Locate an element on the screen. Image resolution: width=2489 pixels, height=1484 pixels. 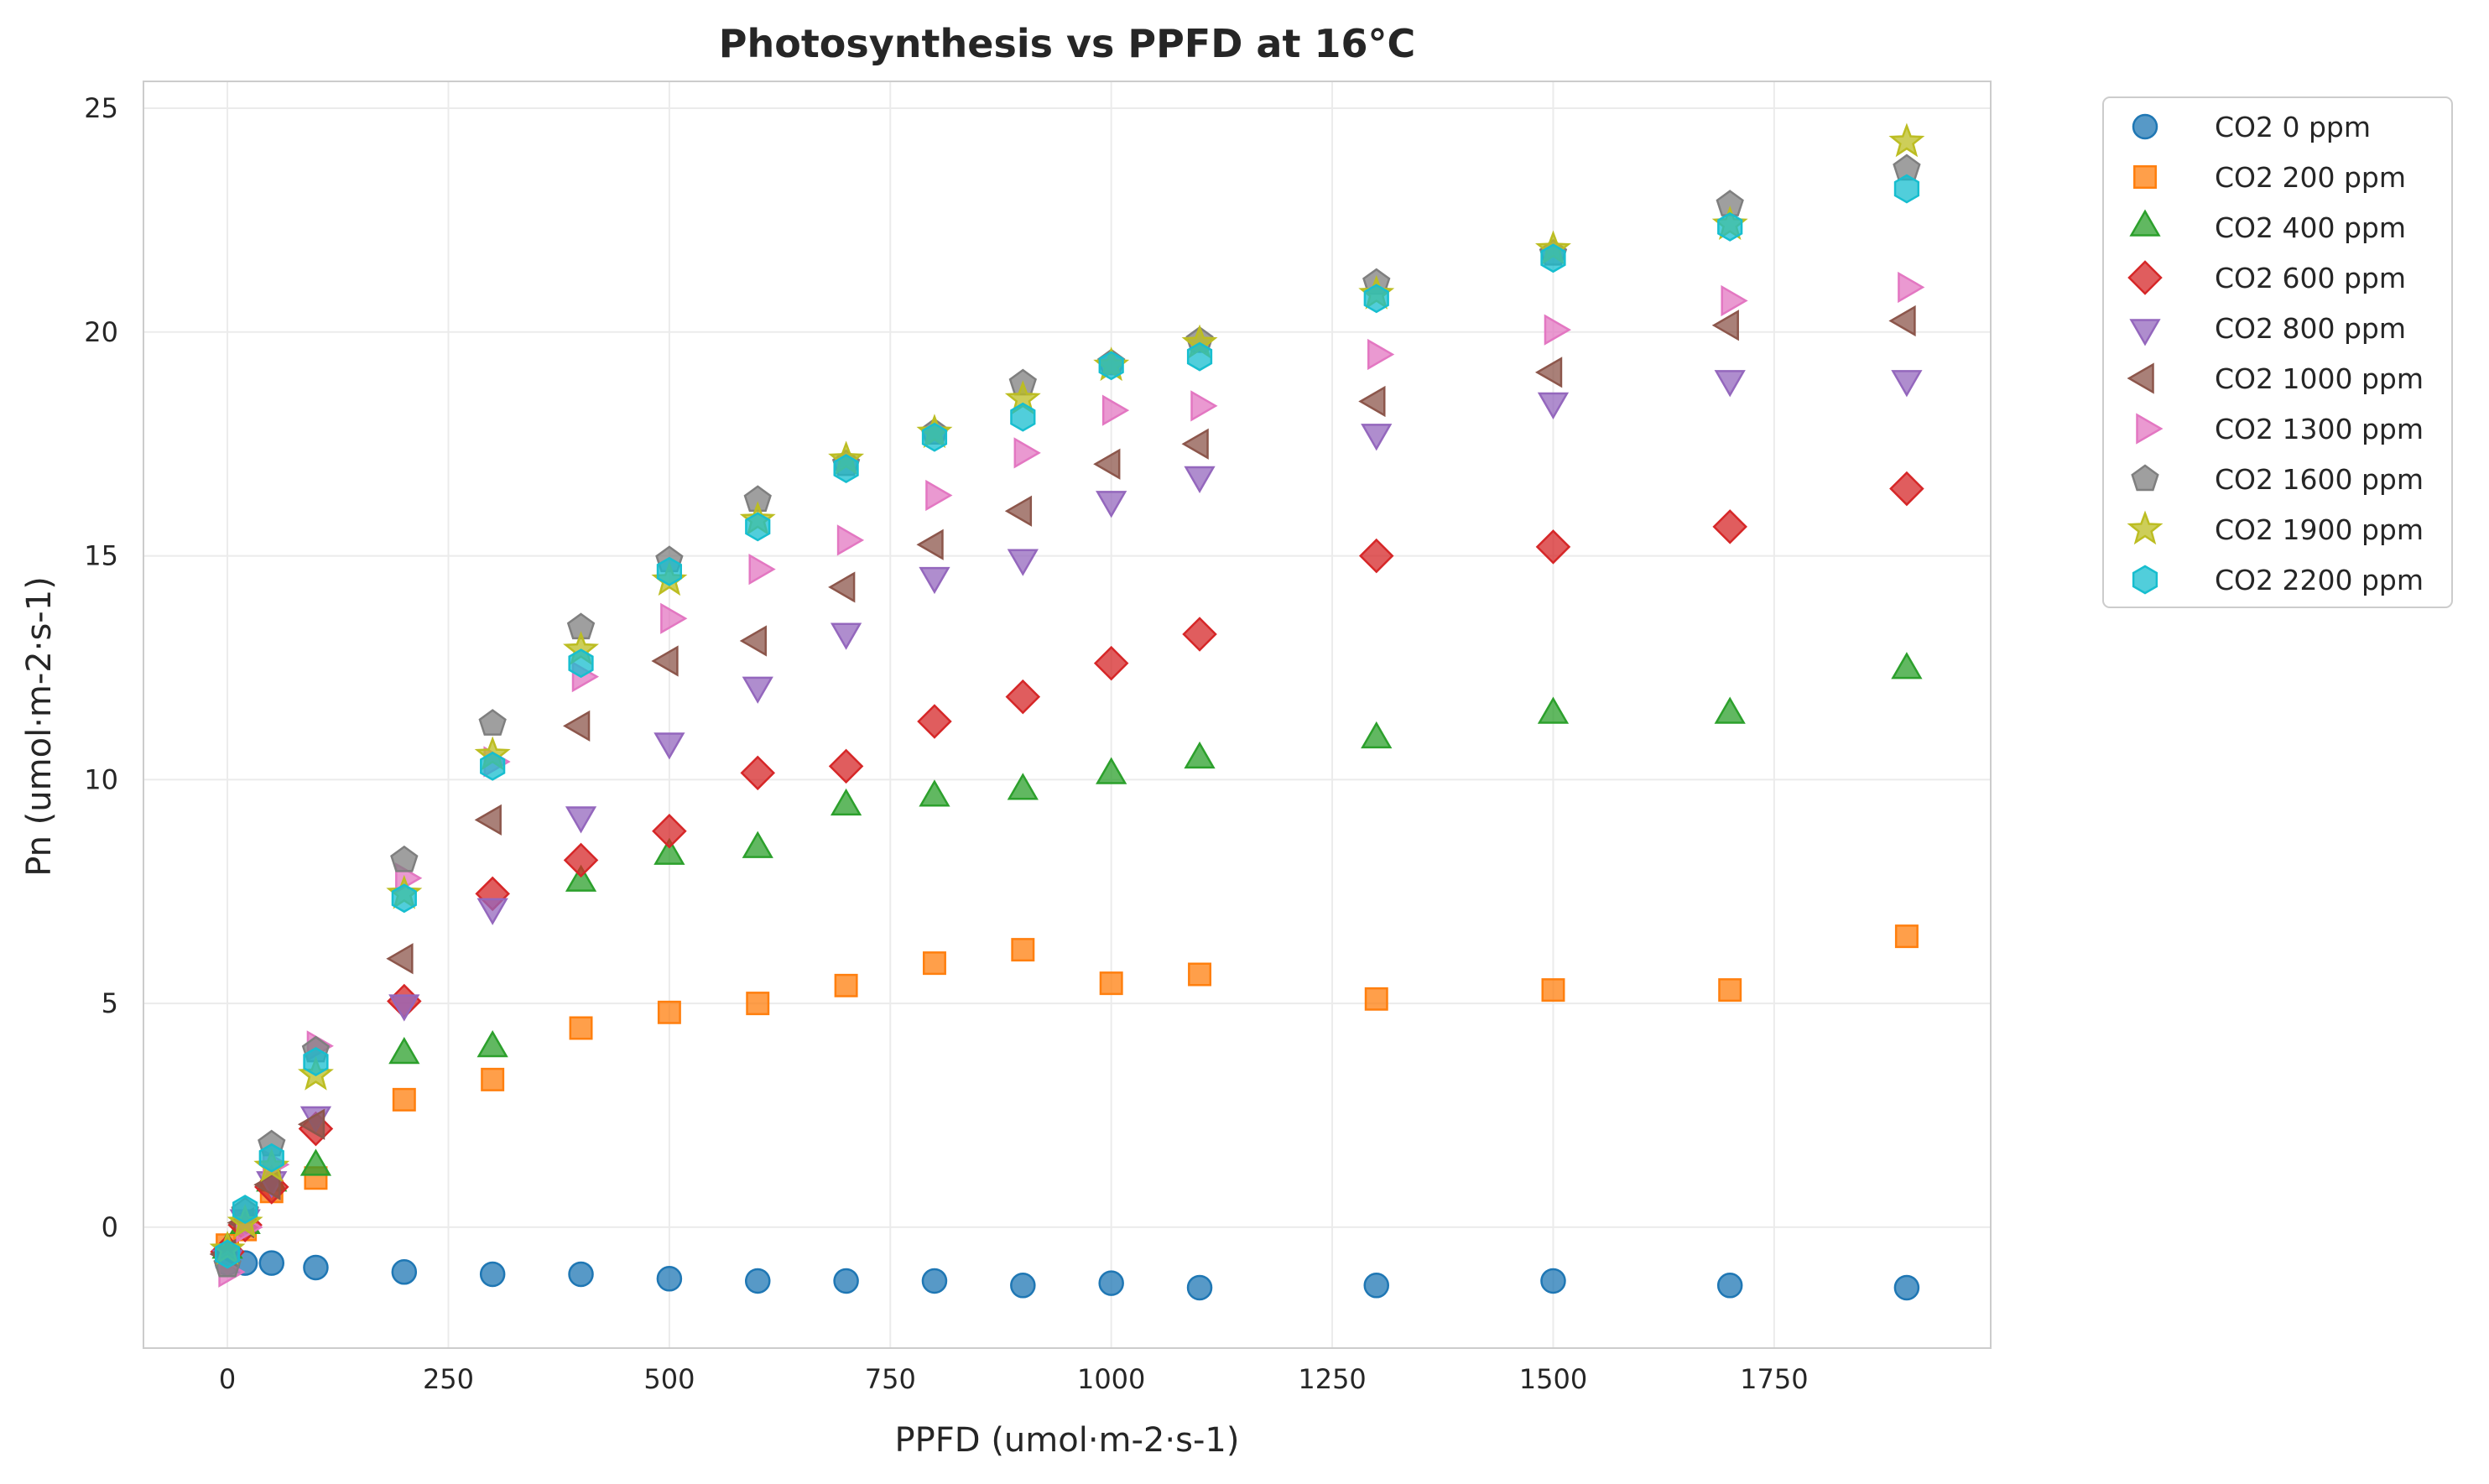
series-co2-0-ppm is located at coordinates (1067, 1275).